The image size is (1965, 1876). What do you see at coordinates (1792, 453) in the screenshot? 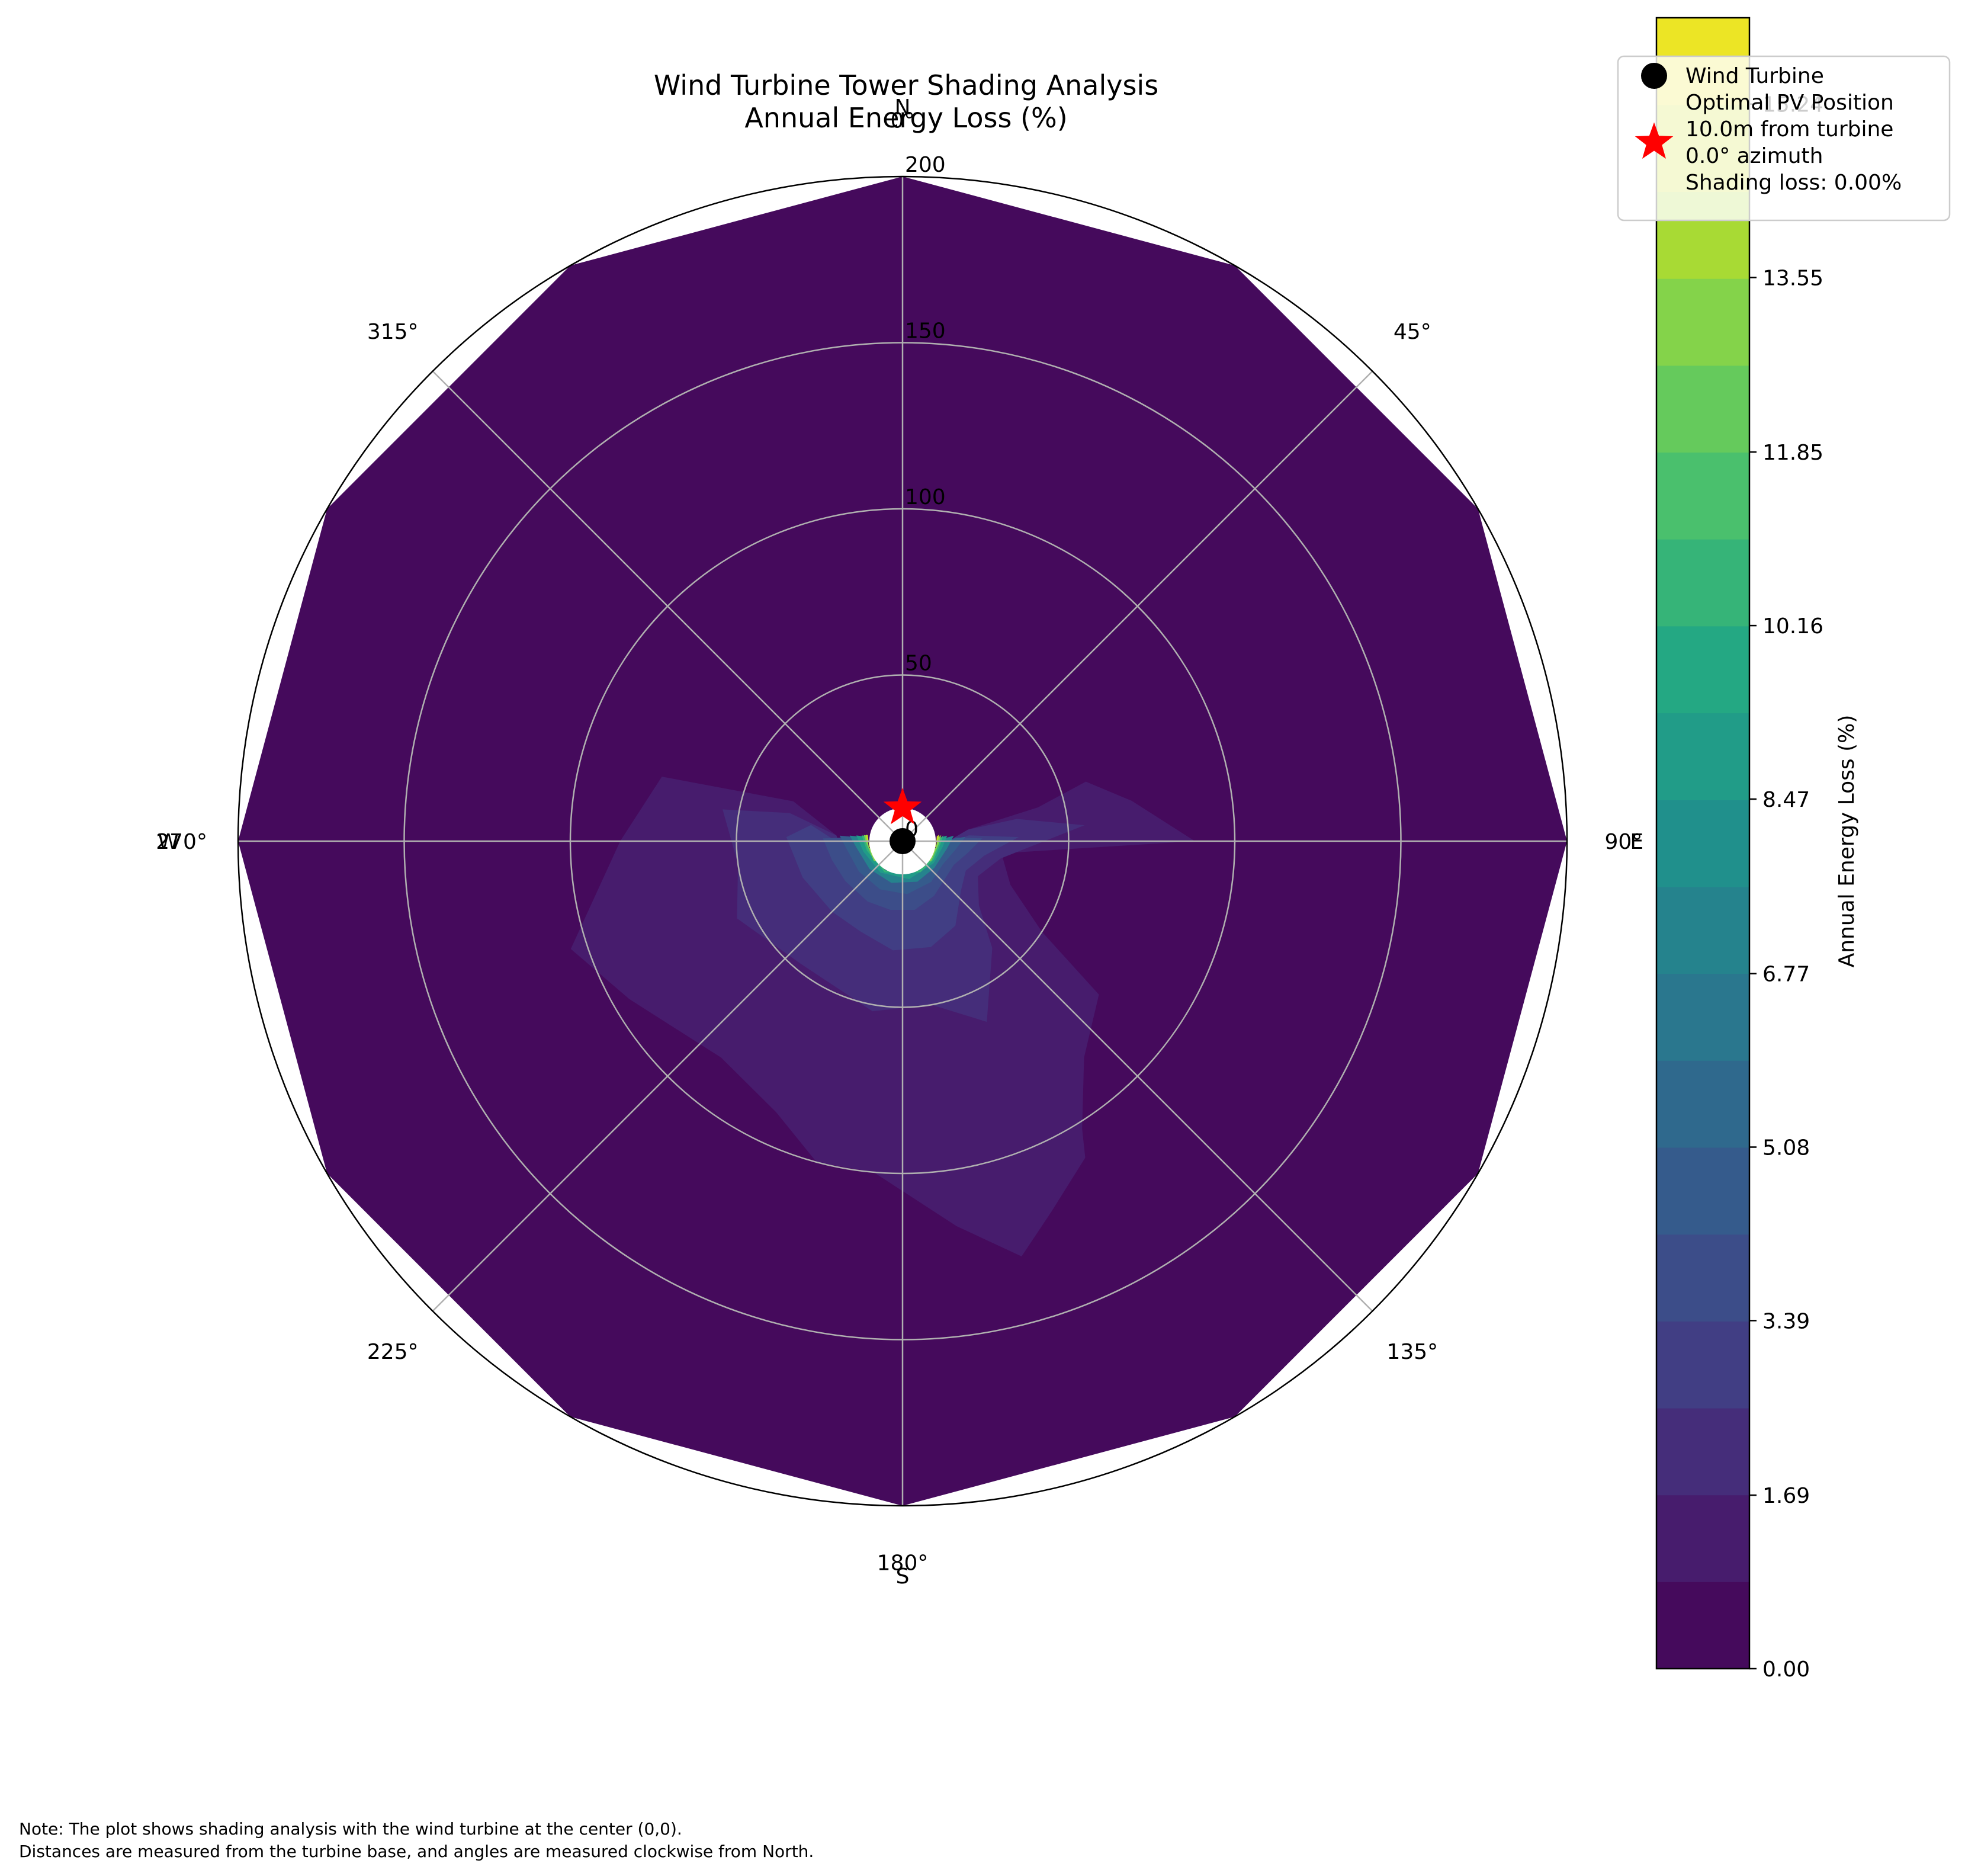
I see `colorbar-tick-label: 11.85` at bounding box center [1792, 453].